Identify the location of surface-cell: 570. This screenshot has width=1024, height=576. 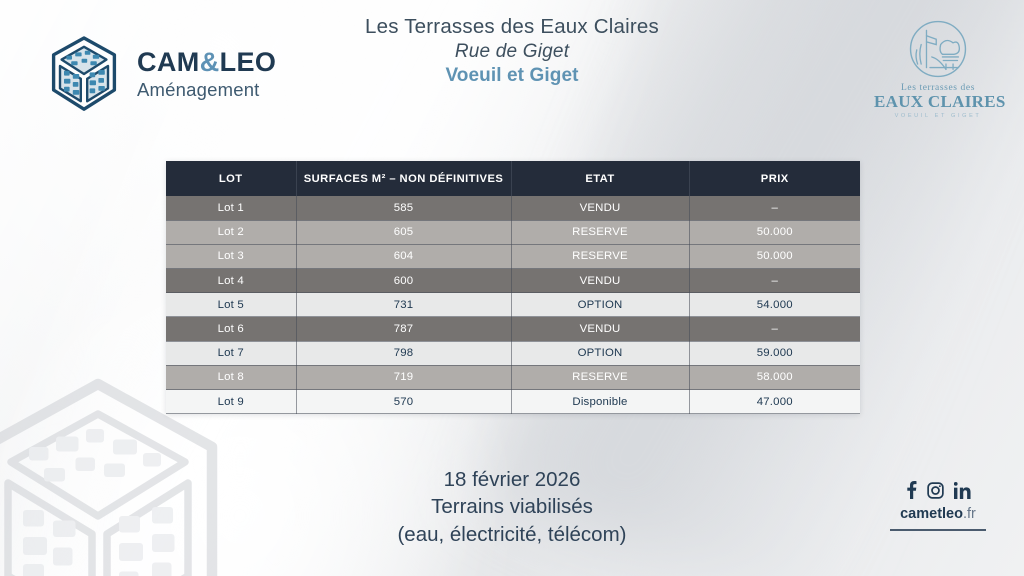
(404, 402).